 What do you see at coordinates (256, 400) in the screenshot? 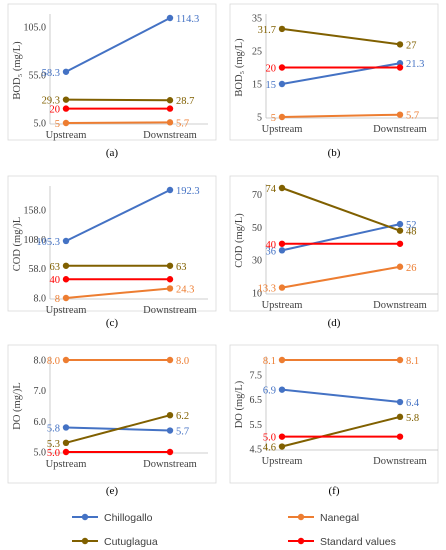
I see `y-tick-label: 6.5` at bounding box center [256, 400].